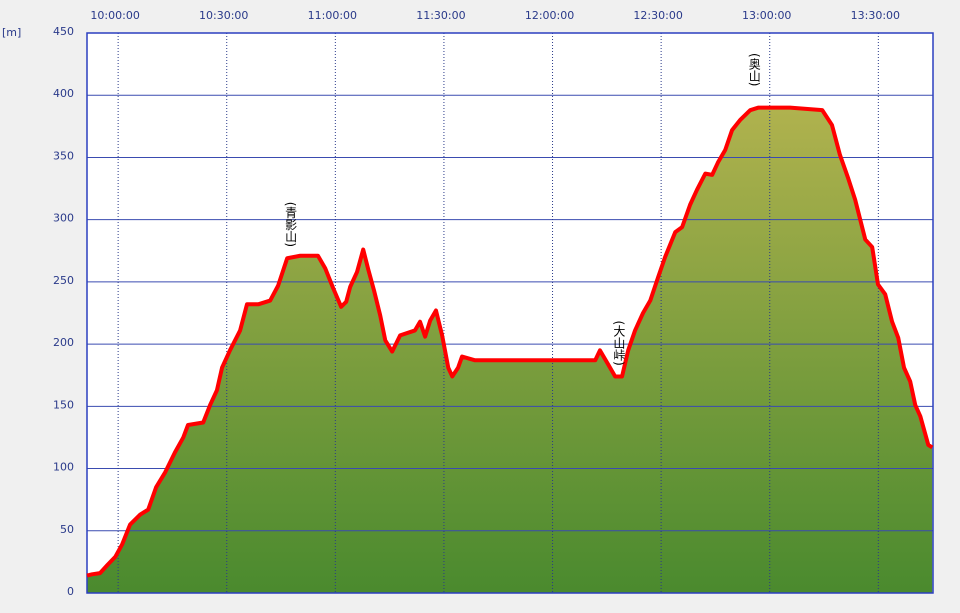  I want to click on x-tick-label: 11:00:00, so click(332, 15).